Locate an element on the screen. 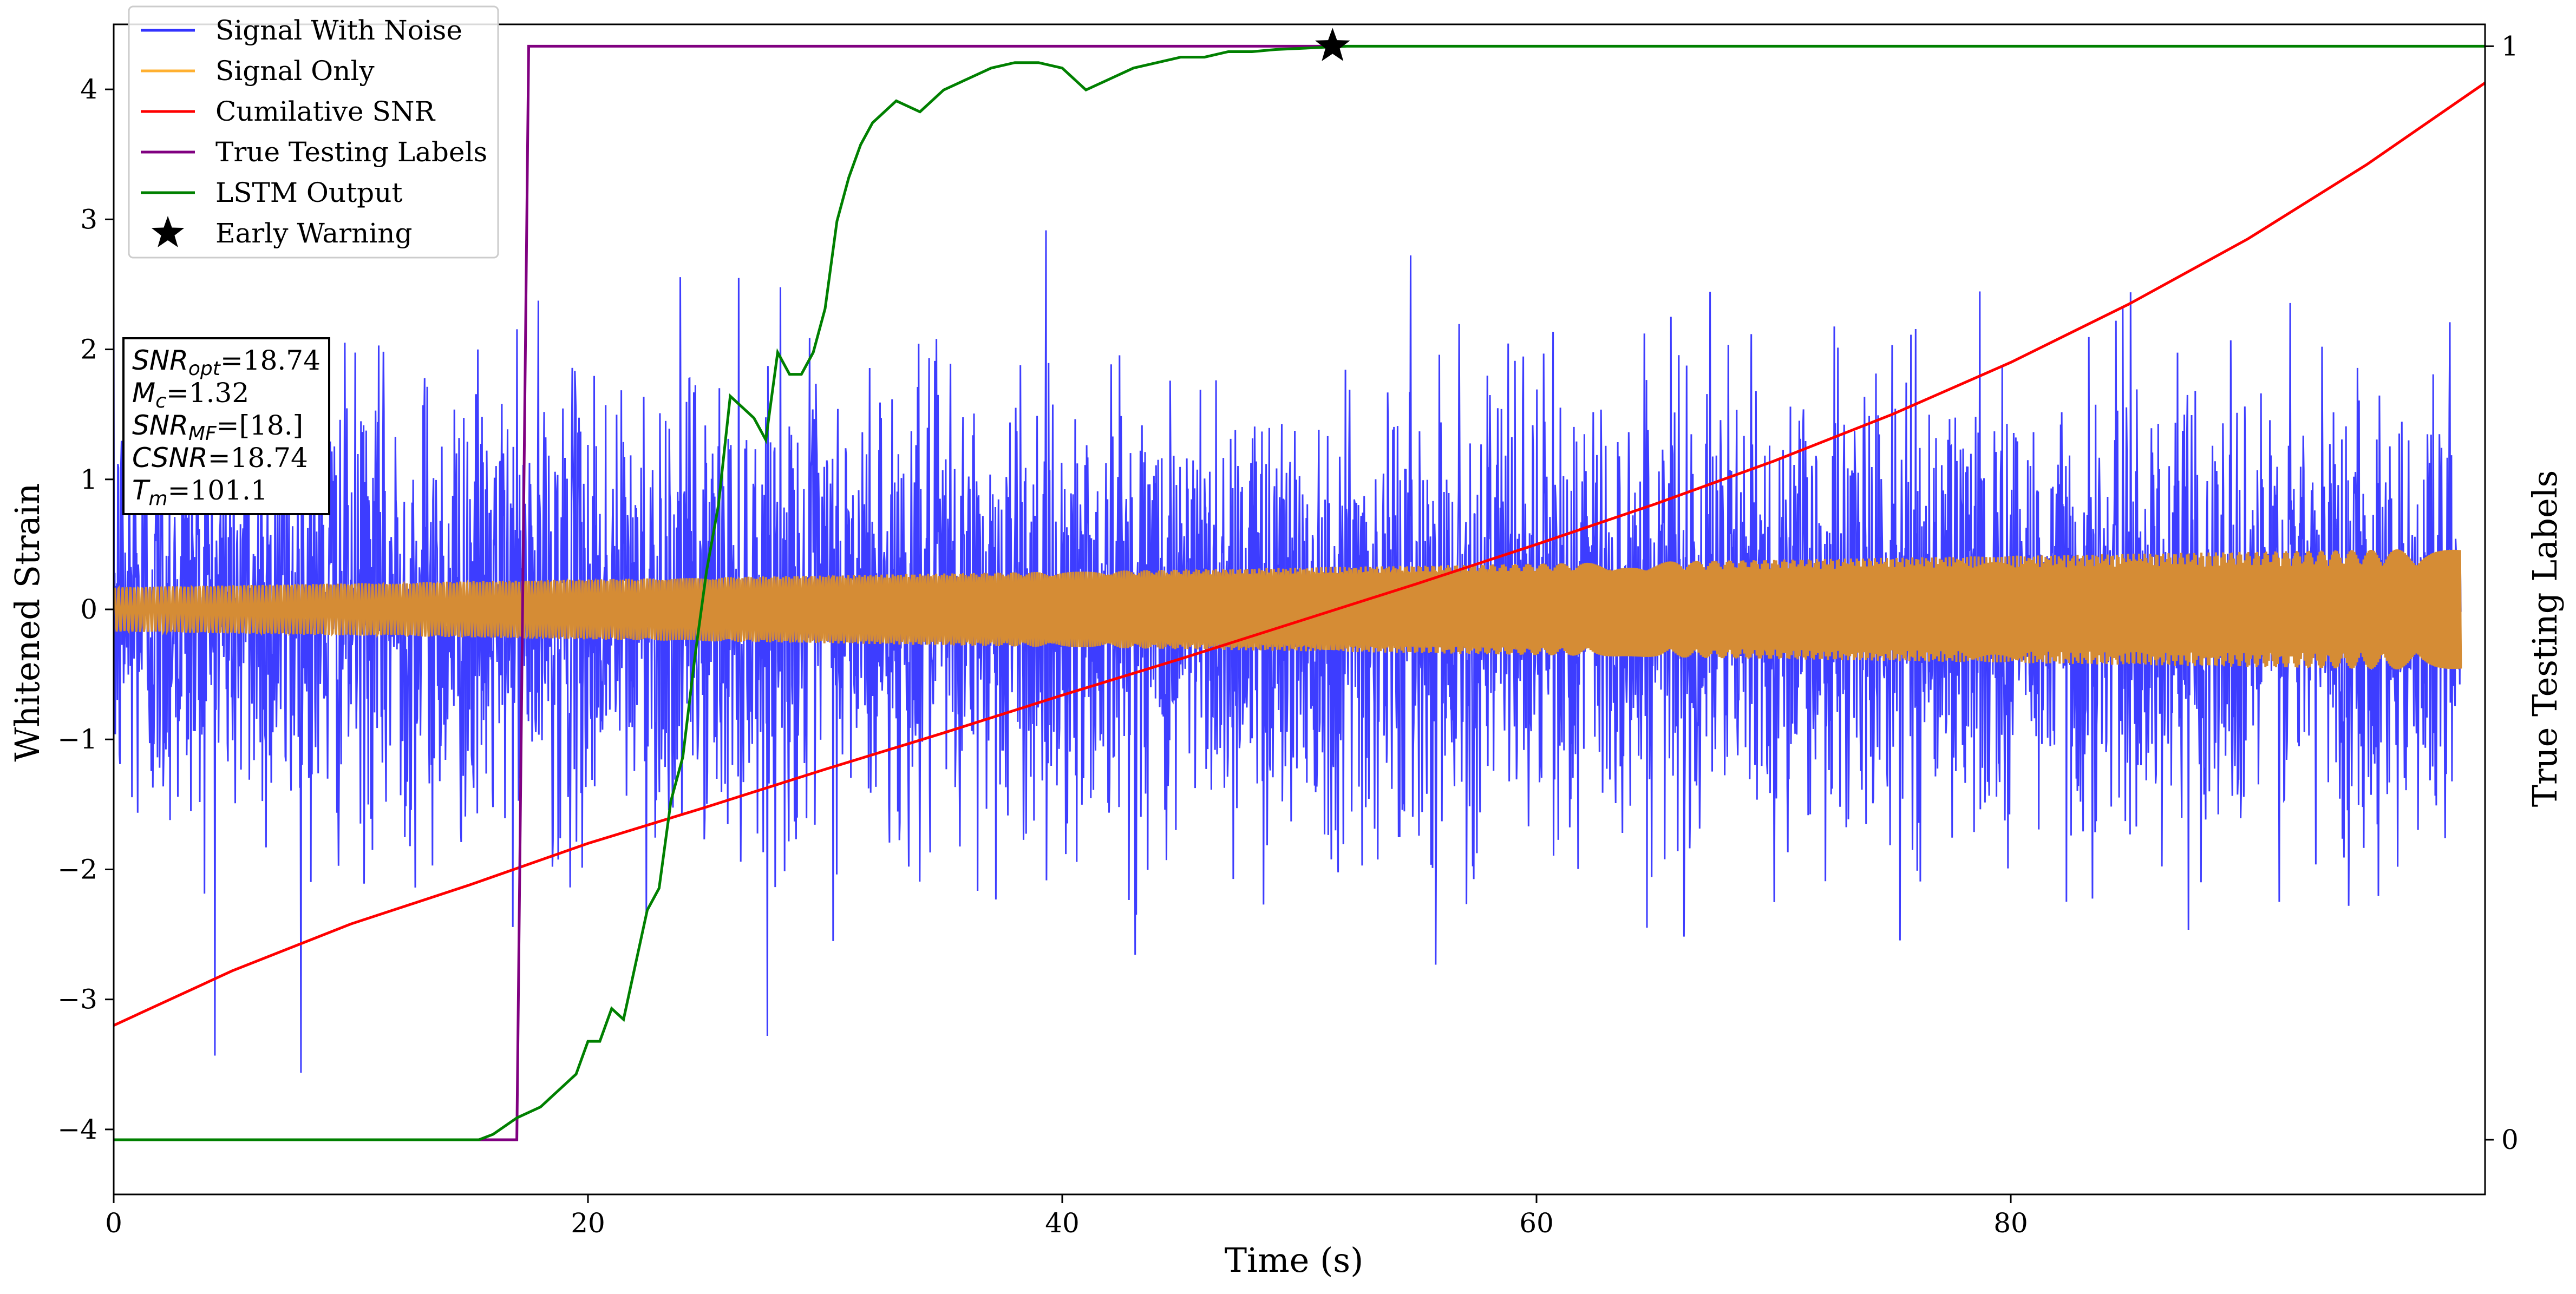 This screenshot has height=1294, width=2576. legend-swatch-early-warning is located at coordinates (168, 231).